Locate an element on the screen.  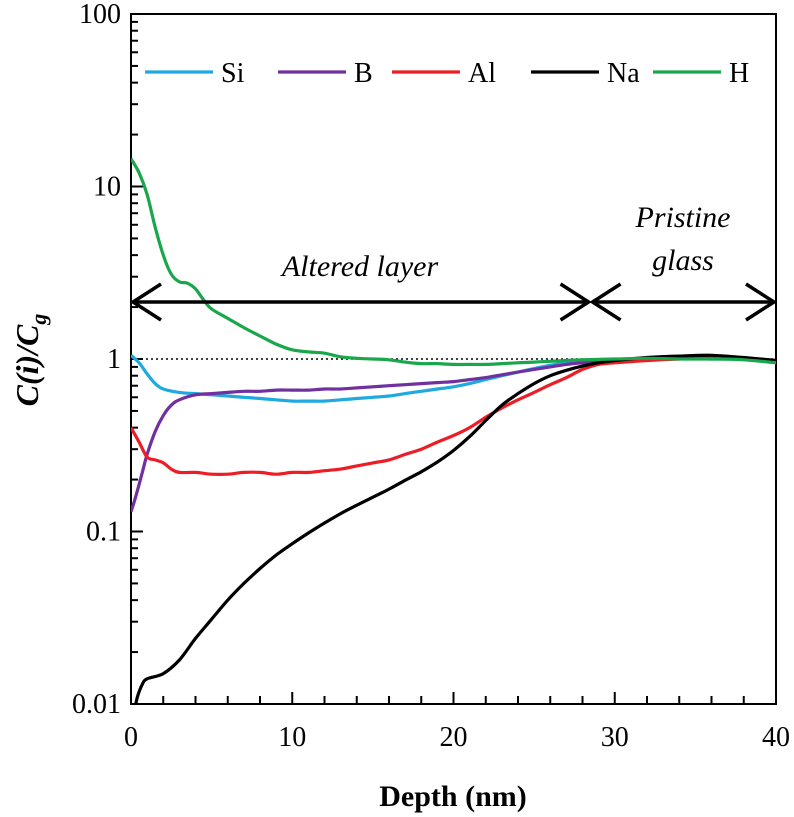
y-axis-title: C(i)/Cg is located at coordinates (30, 360).